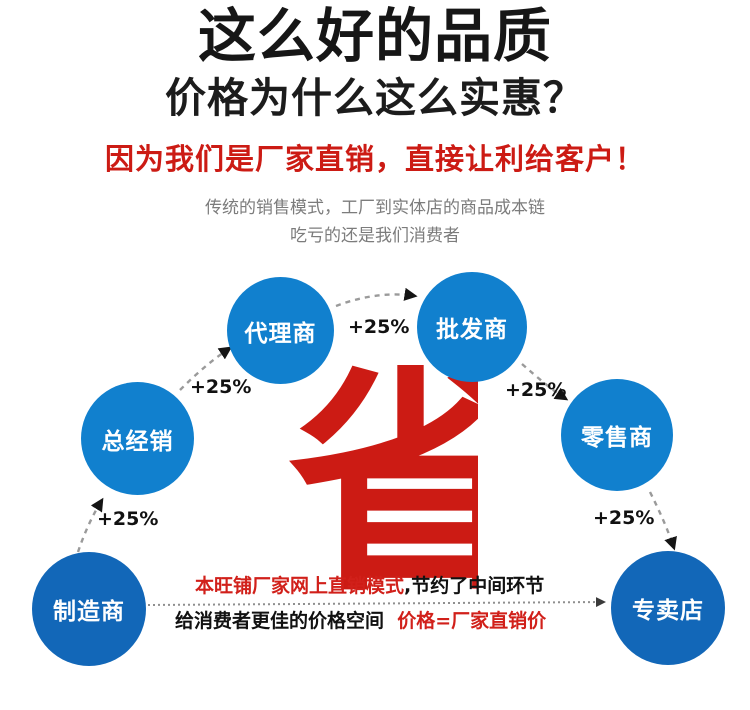 The width and height of the screenshot is (750, 710). Describe the element at coordinates (472, 621) in the screenshot. I see `caption-2-red-text: 价格=厂家直销价` at that location.